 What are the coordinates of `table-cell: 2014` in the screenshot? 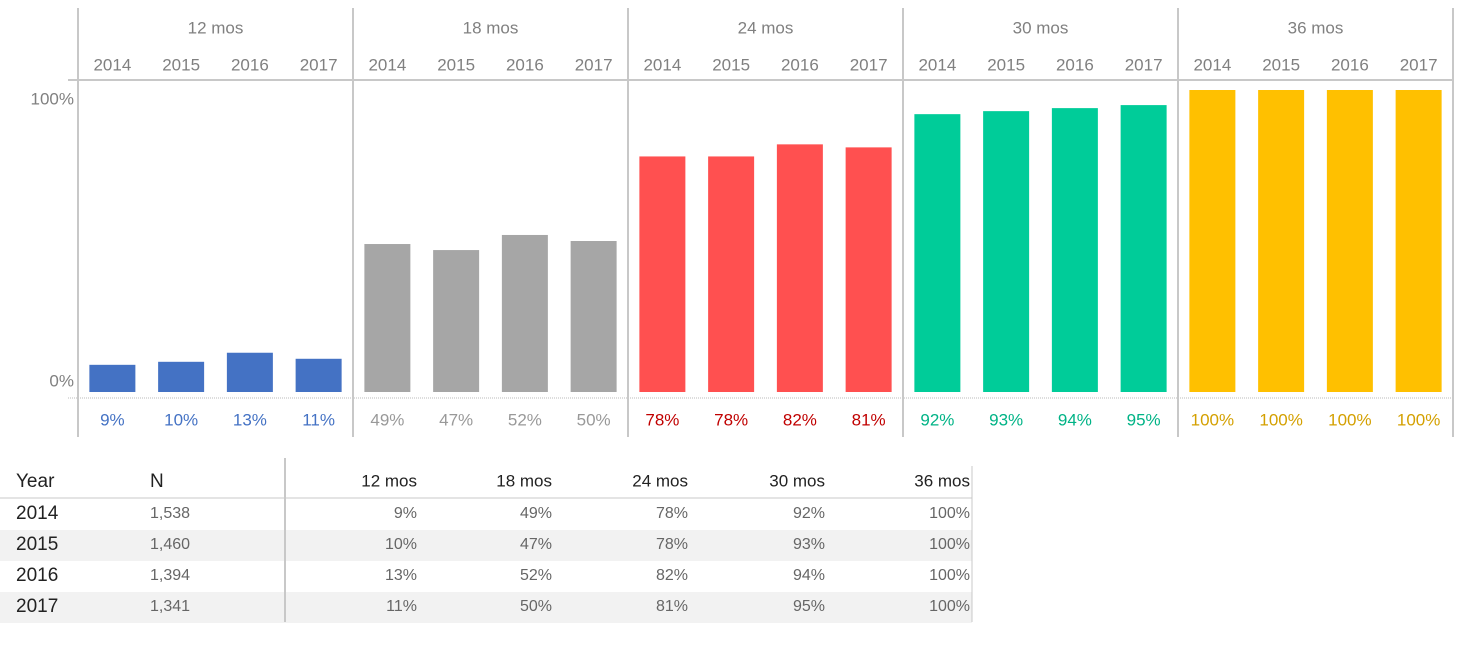 It's located at (37, 513).